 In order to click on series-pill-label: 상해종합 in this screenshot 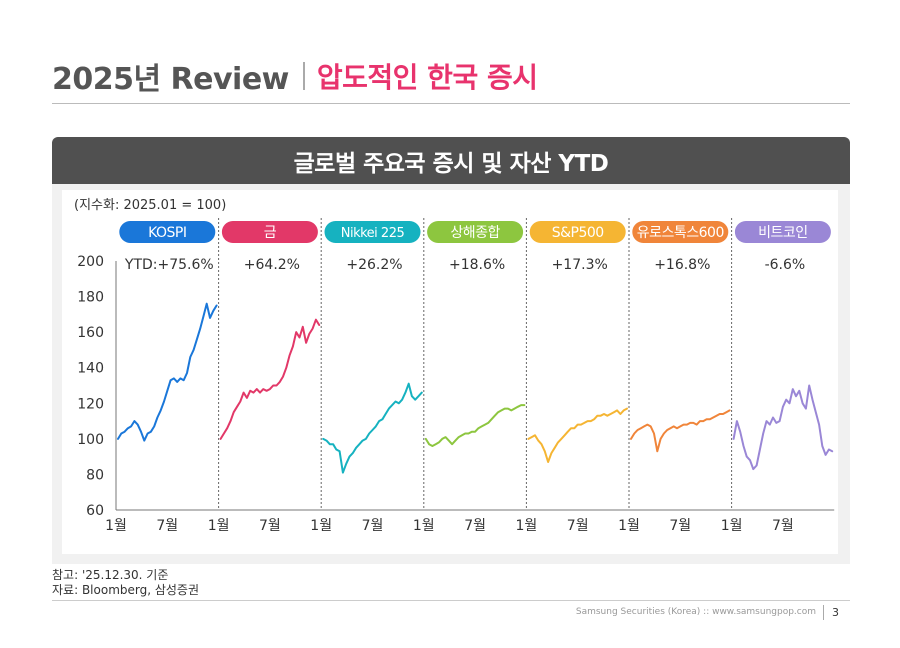, I will do `click(475, 233)`.